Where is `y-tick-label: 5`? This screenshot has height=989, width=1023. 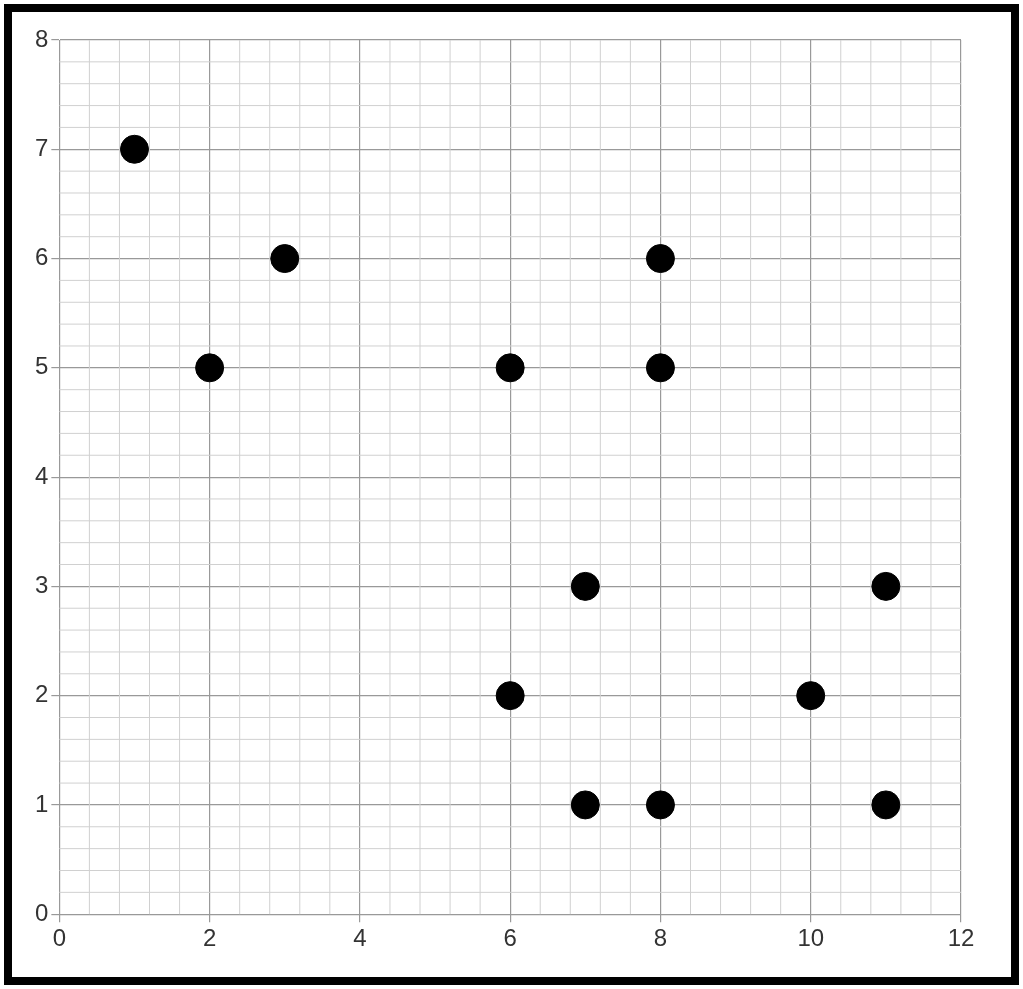 y-tick-label: 5 is located at coordinates (41, 366).